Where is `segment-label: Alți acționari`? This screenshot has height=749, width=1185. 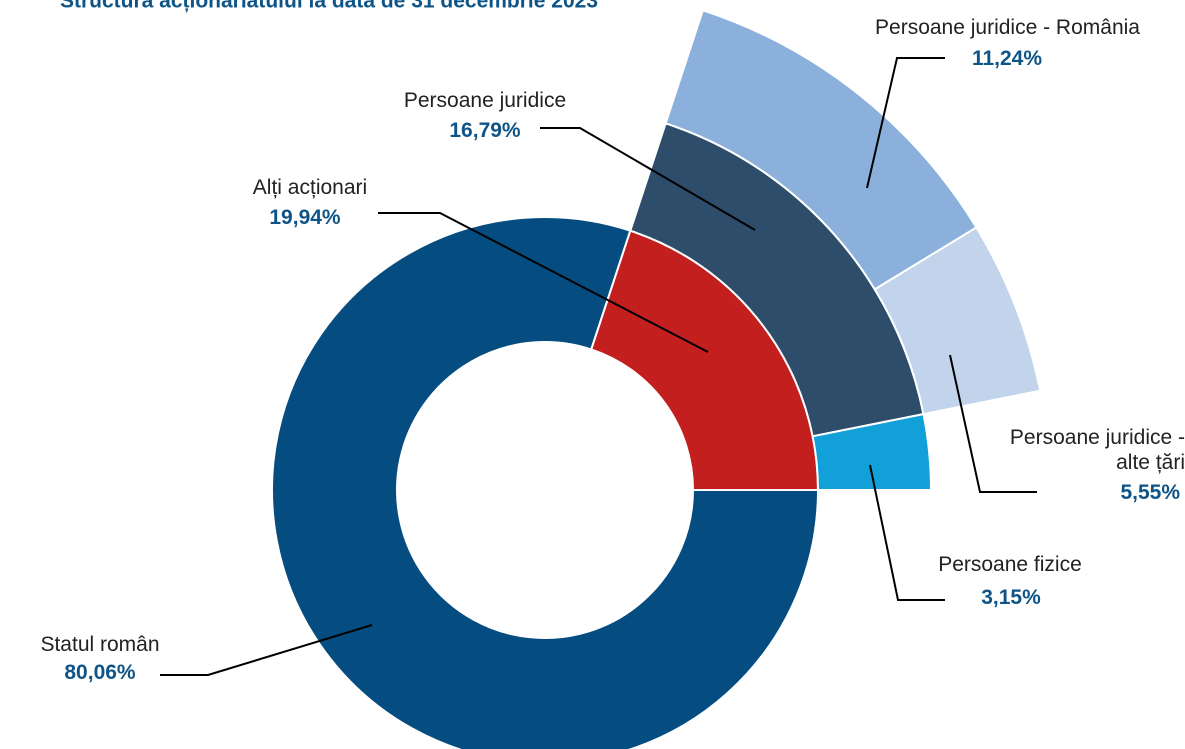 segment-label: Alți acționari is located at coordinates (310, 187).